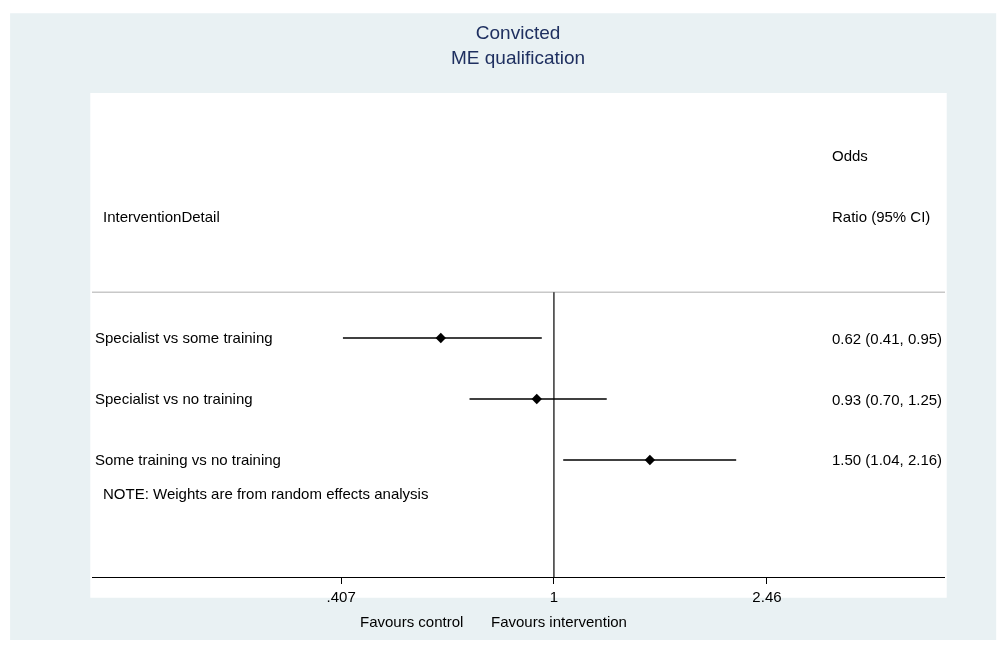 The image size is (1004, 653). I want to click on x-tick-label: .407, so click(341, 597).